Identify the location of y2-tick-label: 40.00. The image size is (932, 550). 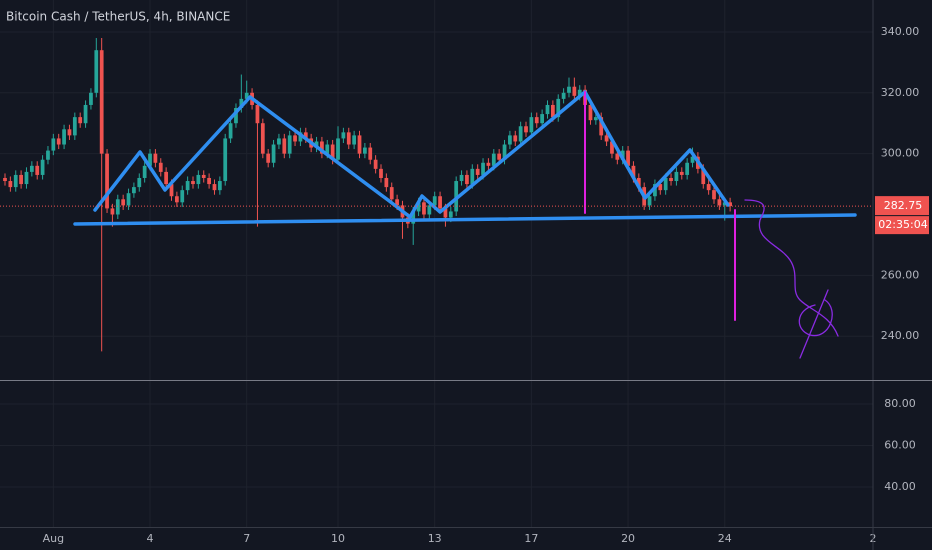
(900, 486).